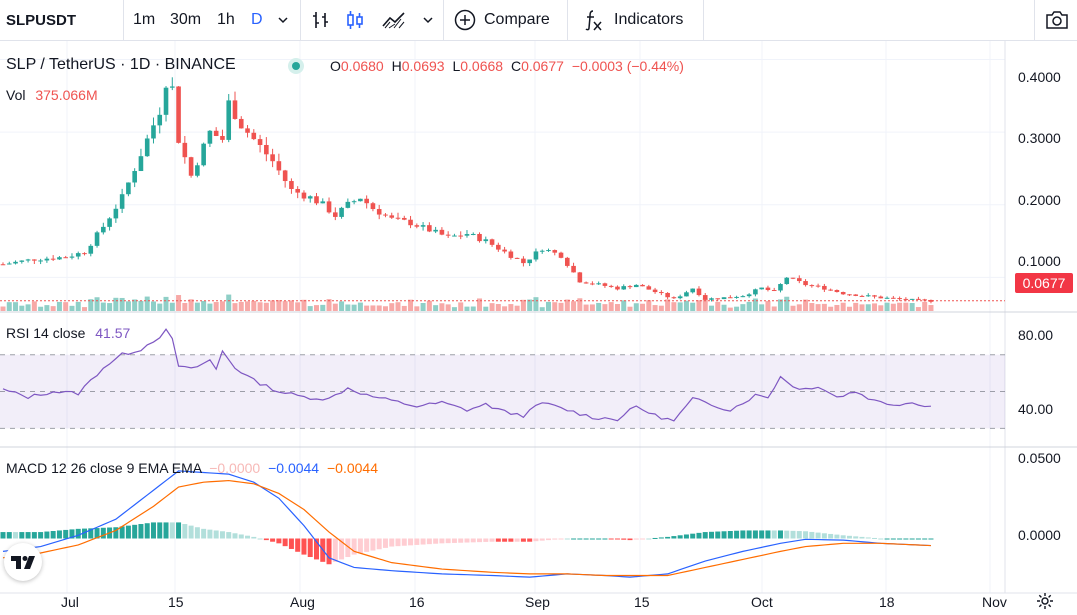  Describe the element at coordinates (394, 20) in the screenshot. I see `area-chart-icon` at that location.